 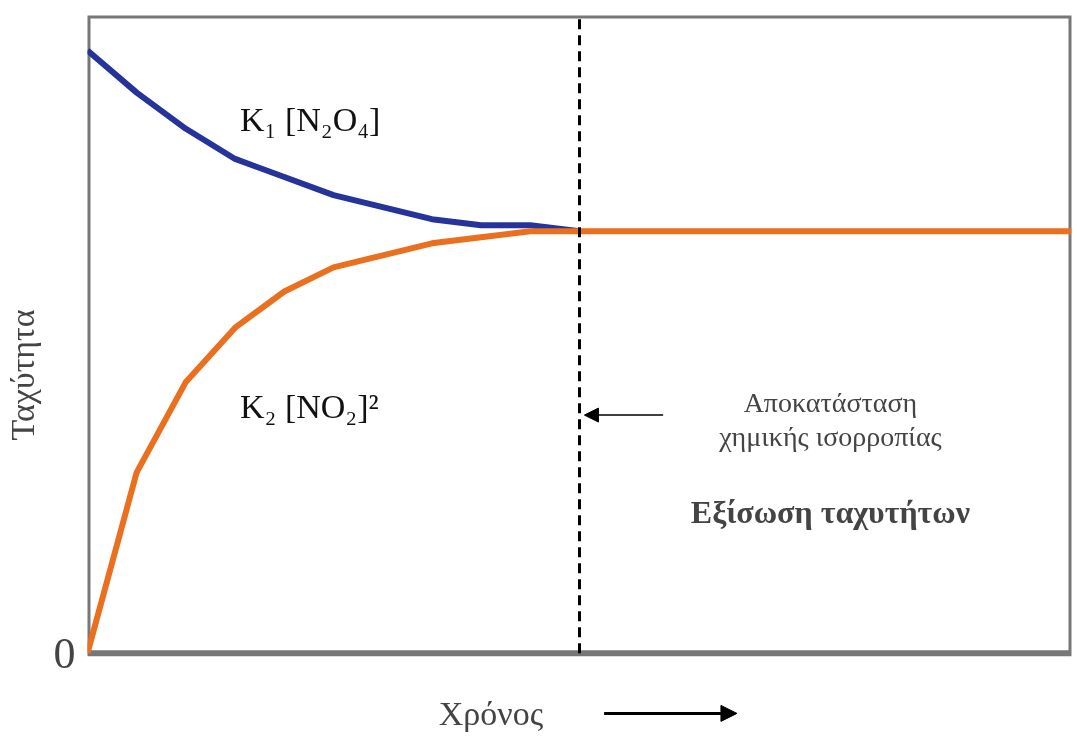 What do you see at coordinates (64, 653) in the screenshot?
I see `text: 0` at bounding box center [64, 653].